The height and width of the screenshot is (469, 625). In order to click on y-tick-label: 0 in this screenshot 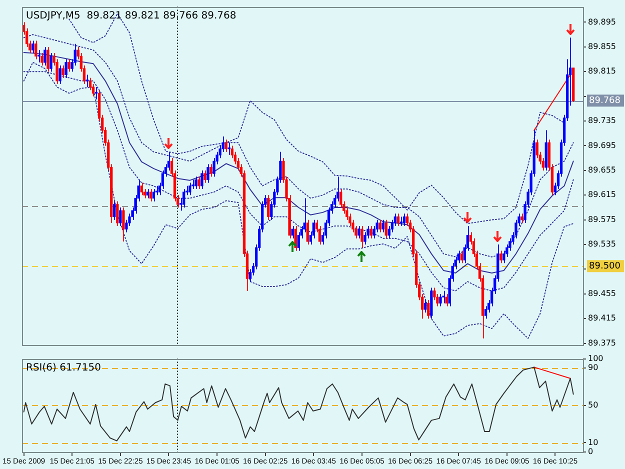, I will do `click(591, 451)`.